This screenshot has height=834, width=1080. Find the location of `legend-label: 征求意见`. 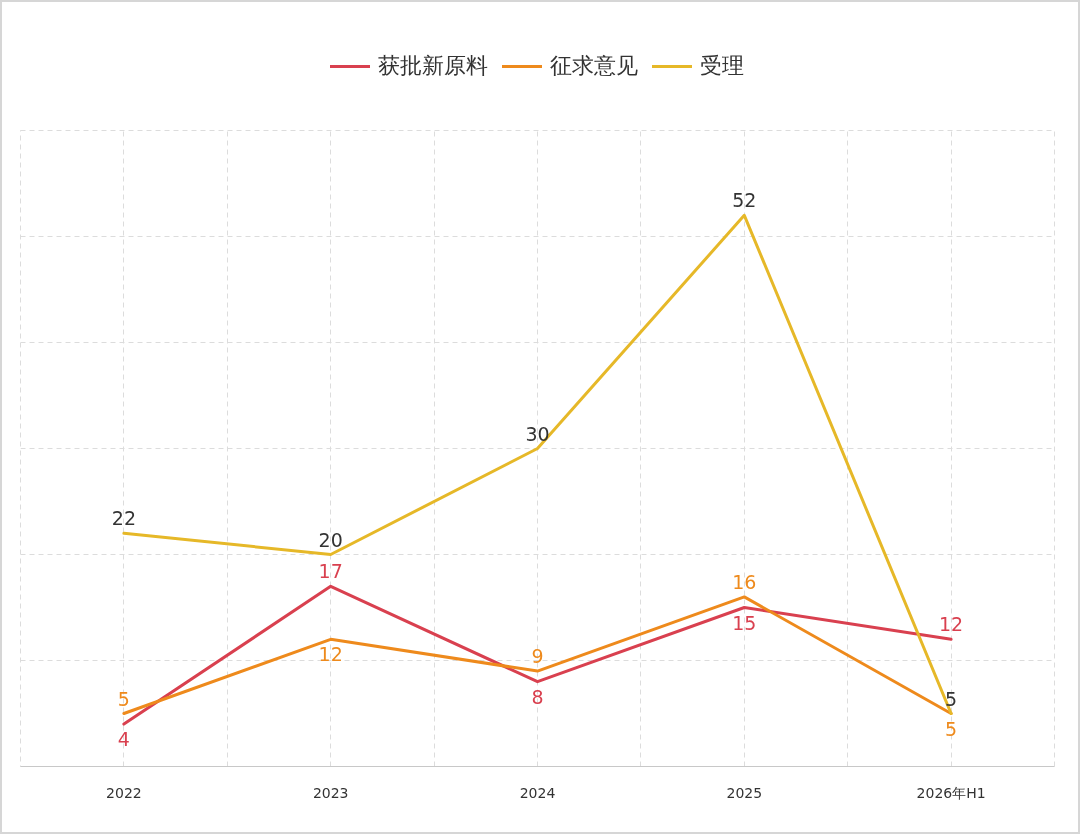

legend-label: 征求意见 is located at coordinates (594, 66).